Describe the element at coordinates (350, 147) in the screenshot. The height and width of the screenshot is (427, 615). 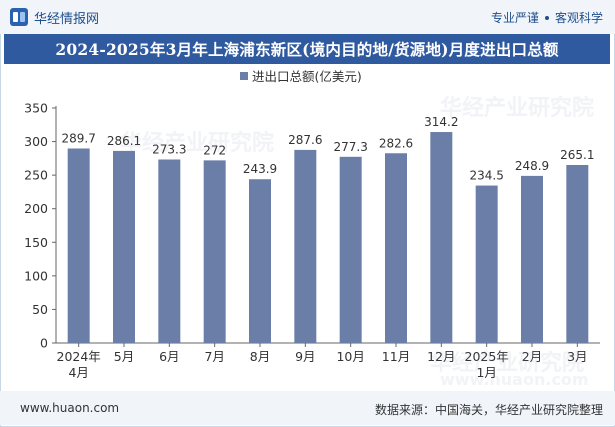
I see `data-label: 277.3` at that location.